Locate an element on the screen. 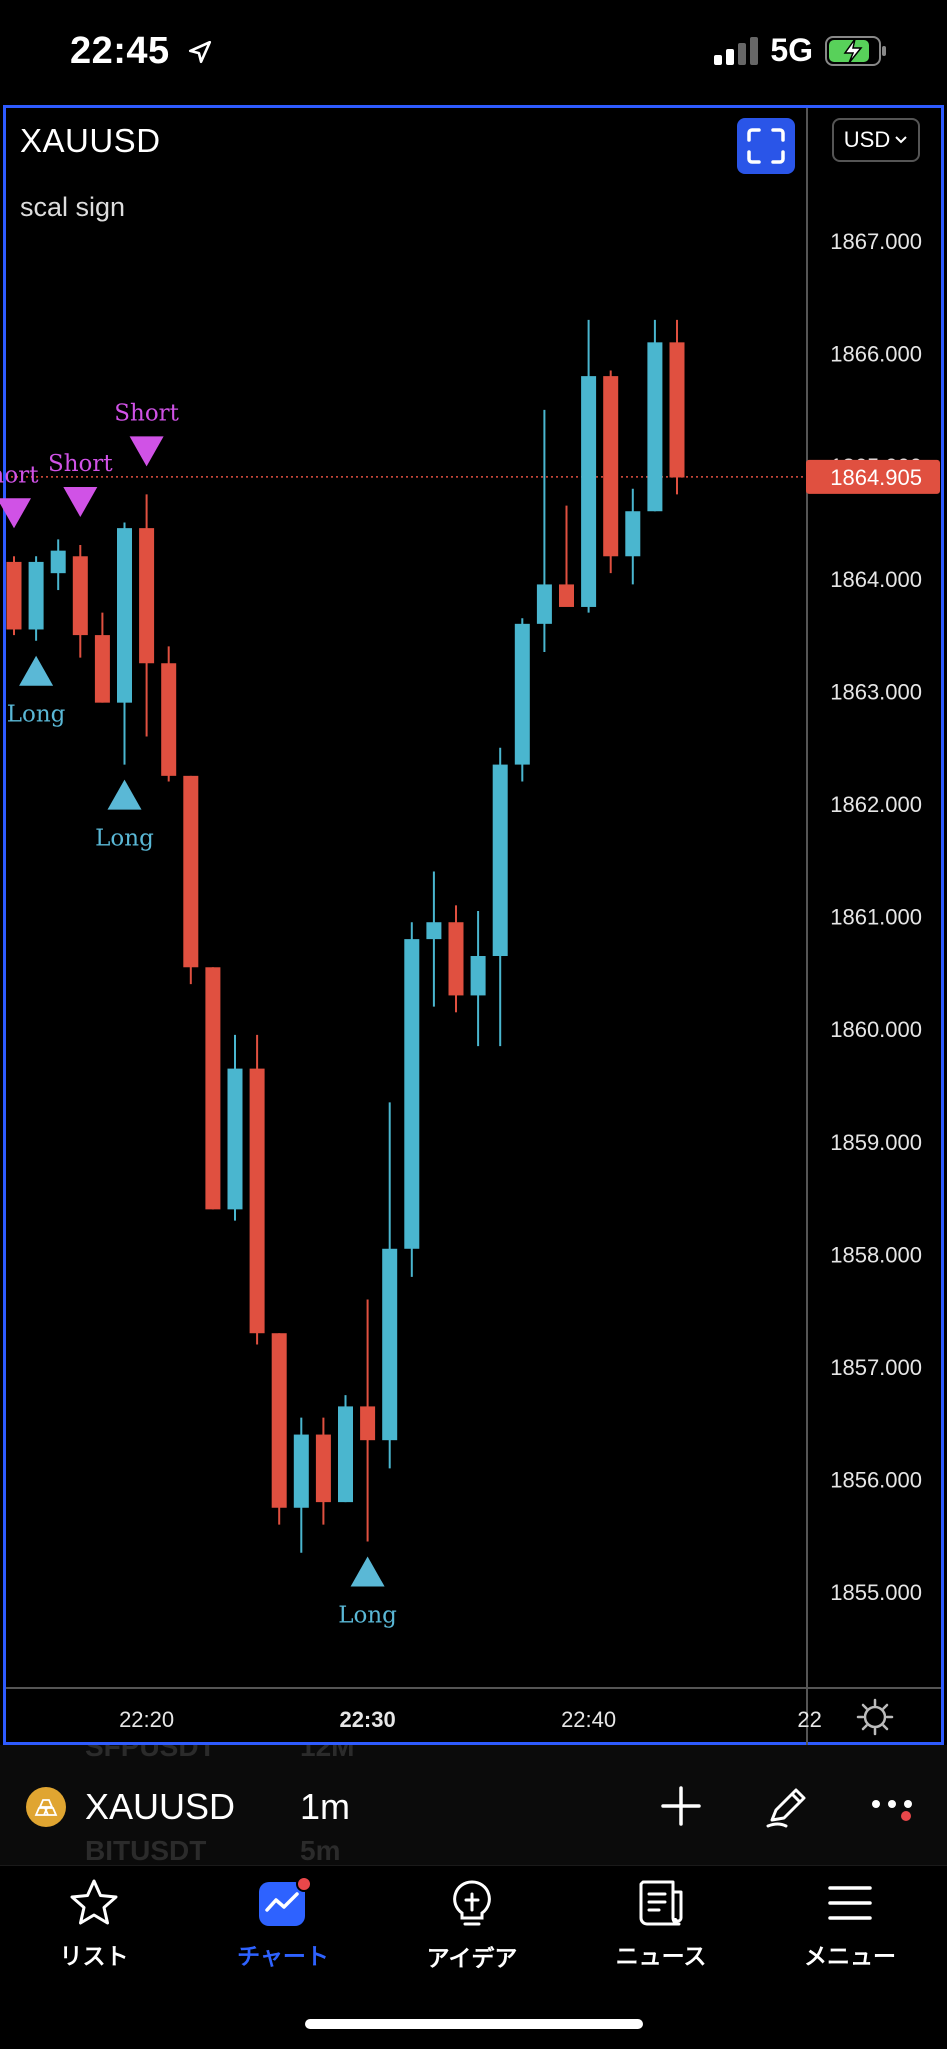 The width and height of the screenshot is (947, 2049). drawing-tools-button is located at coordinates (788, 1806).